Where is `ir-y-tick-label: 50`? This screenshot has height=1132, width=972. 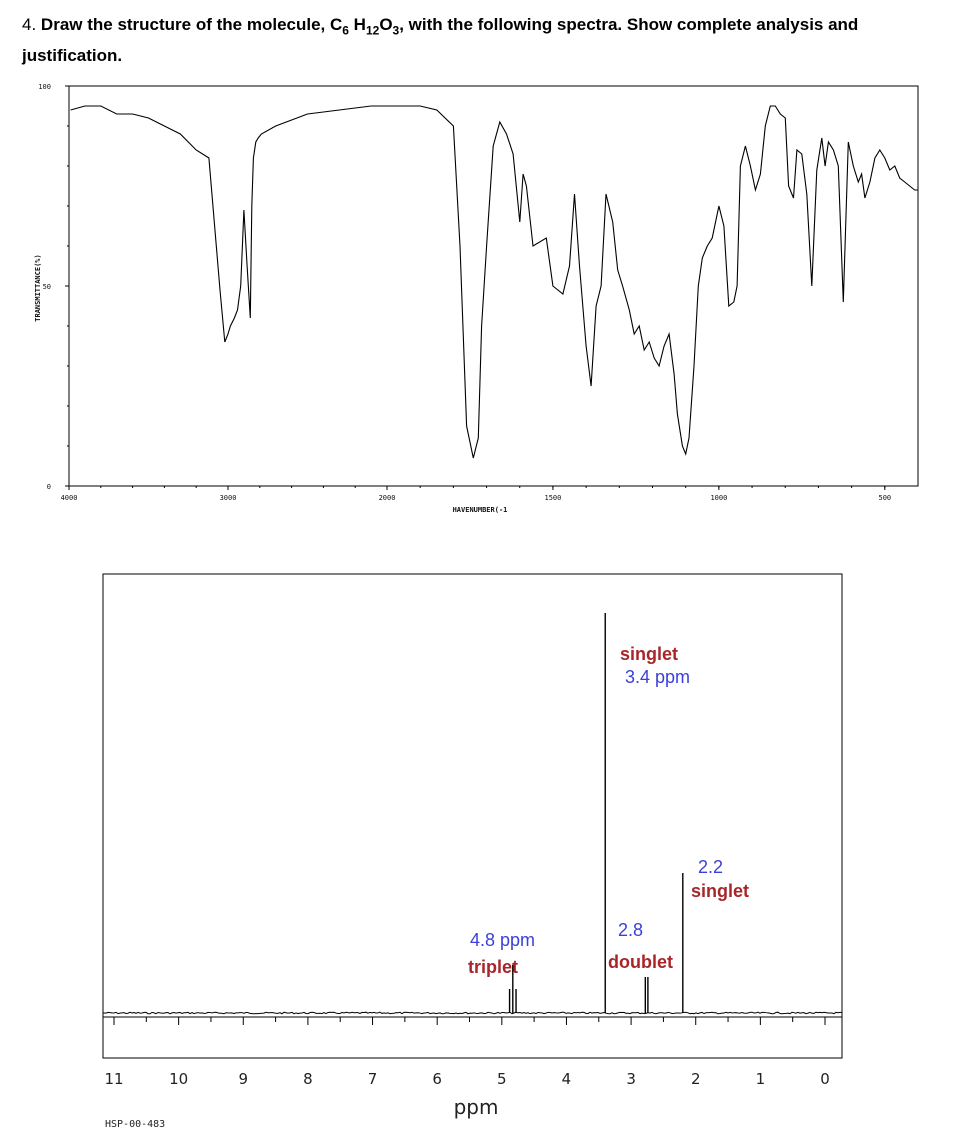 ir-y-tick-label: 50 is located at coordinates (47, 287).